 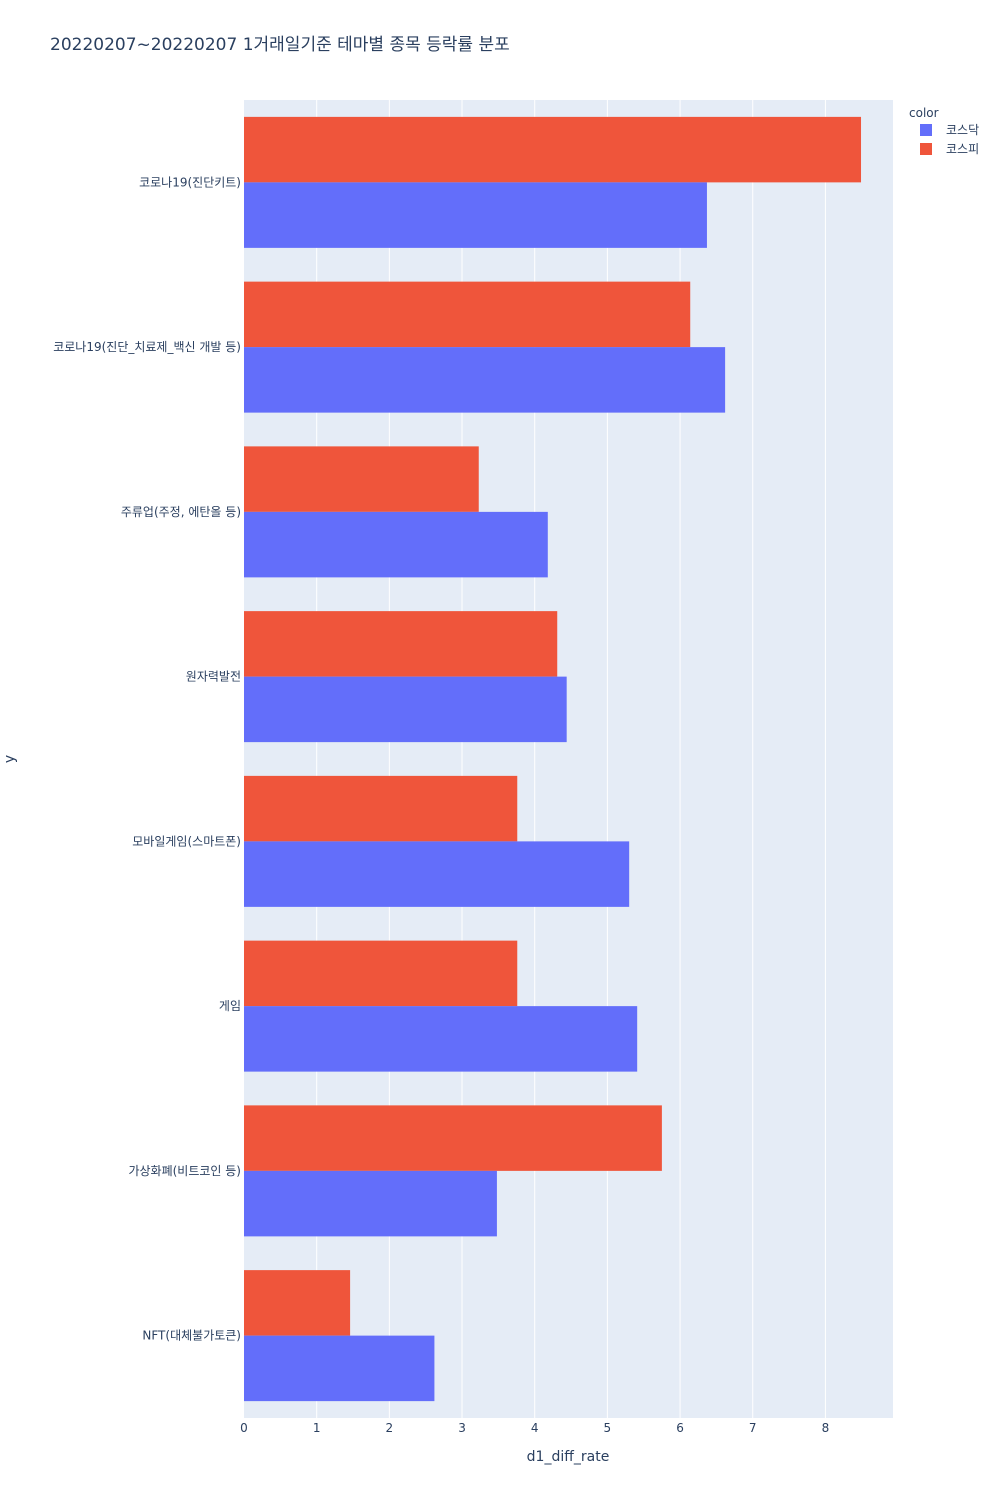 What do you see at coordinates (826, 1428) in the screenshot?
I see `x-tick-label: 8` at bounding box center [826, 1428].